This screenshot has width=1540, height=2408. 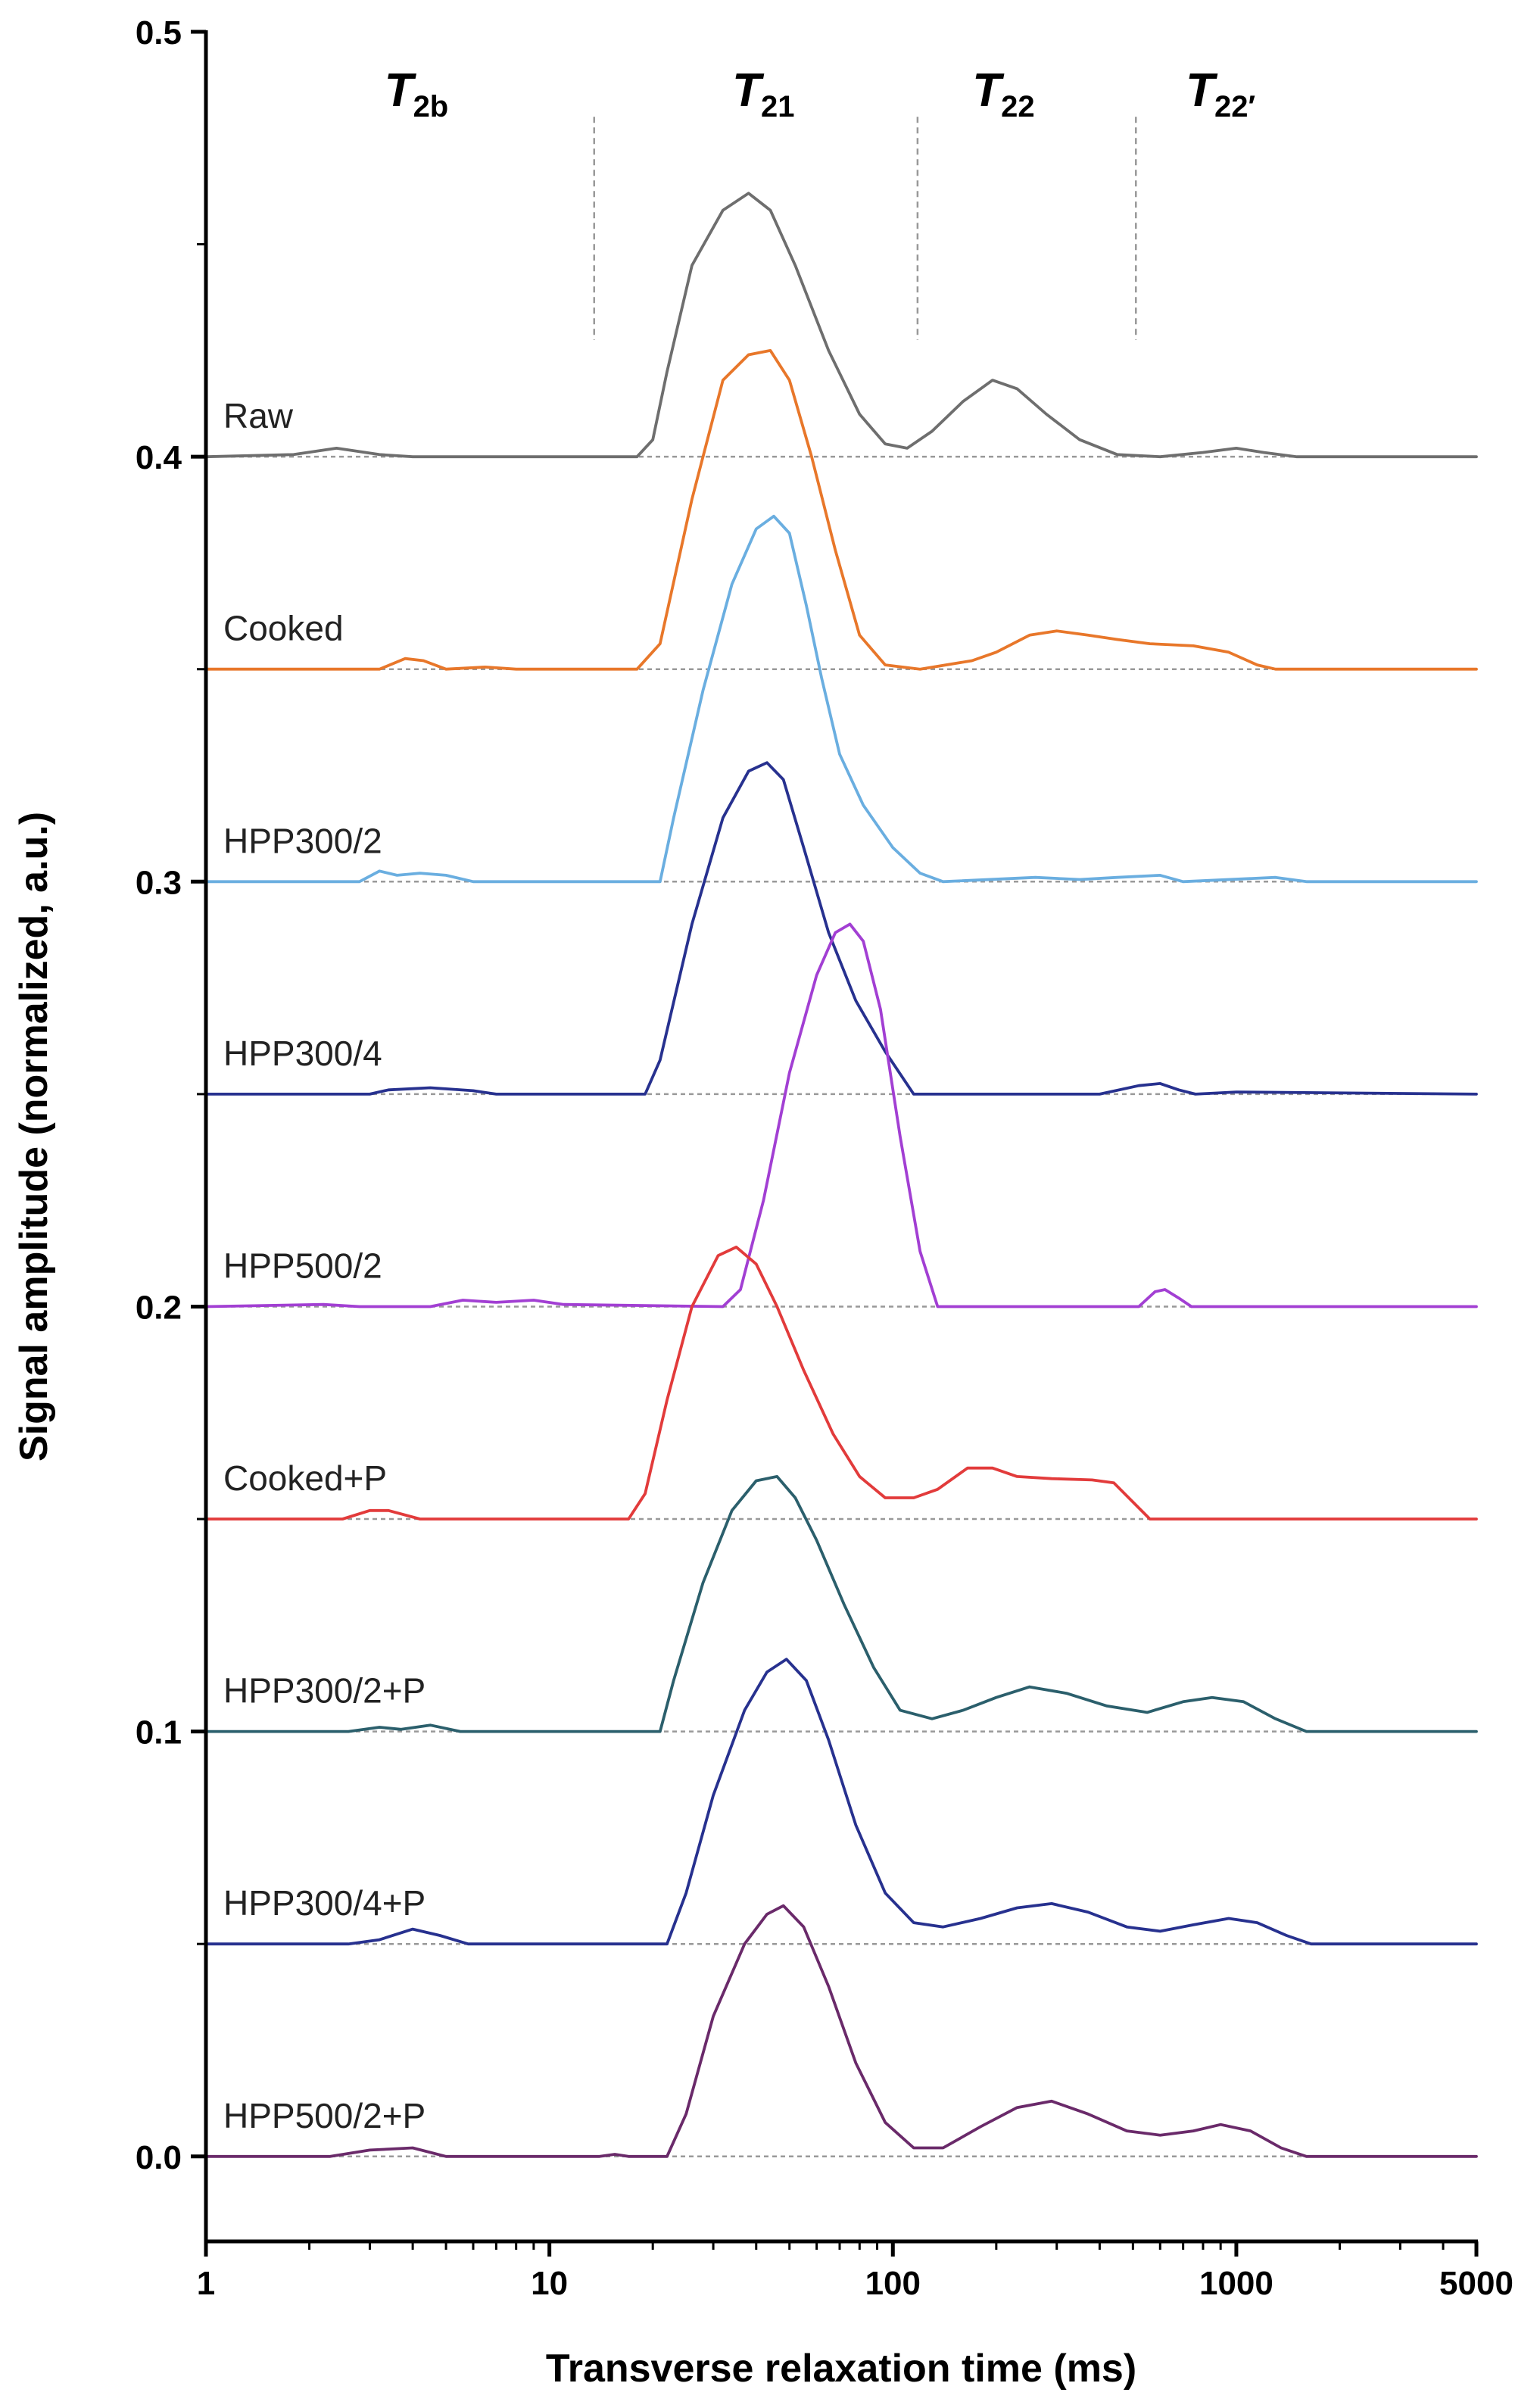 What do you see at coordinates (1477, 2283) in the screenshot?
I see `x-tick-label: 5000` at bounding box center [1477, 2283].